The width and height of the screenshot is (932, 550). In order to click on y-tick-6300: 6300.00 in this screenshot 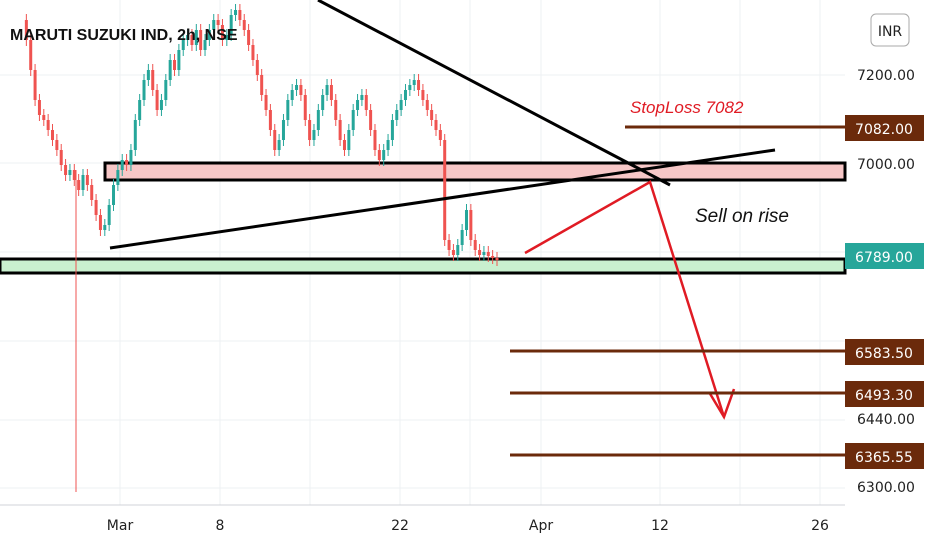, I will do `click(886, 488)`.